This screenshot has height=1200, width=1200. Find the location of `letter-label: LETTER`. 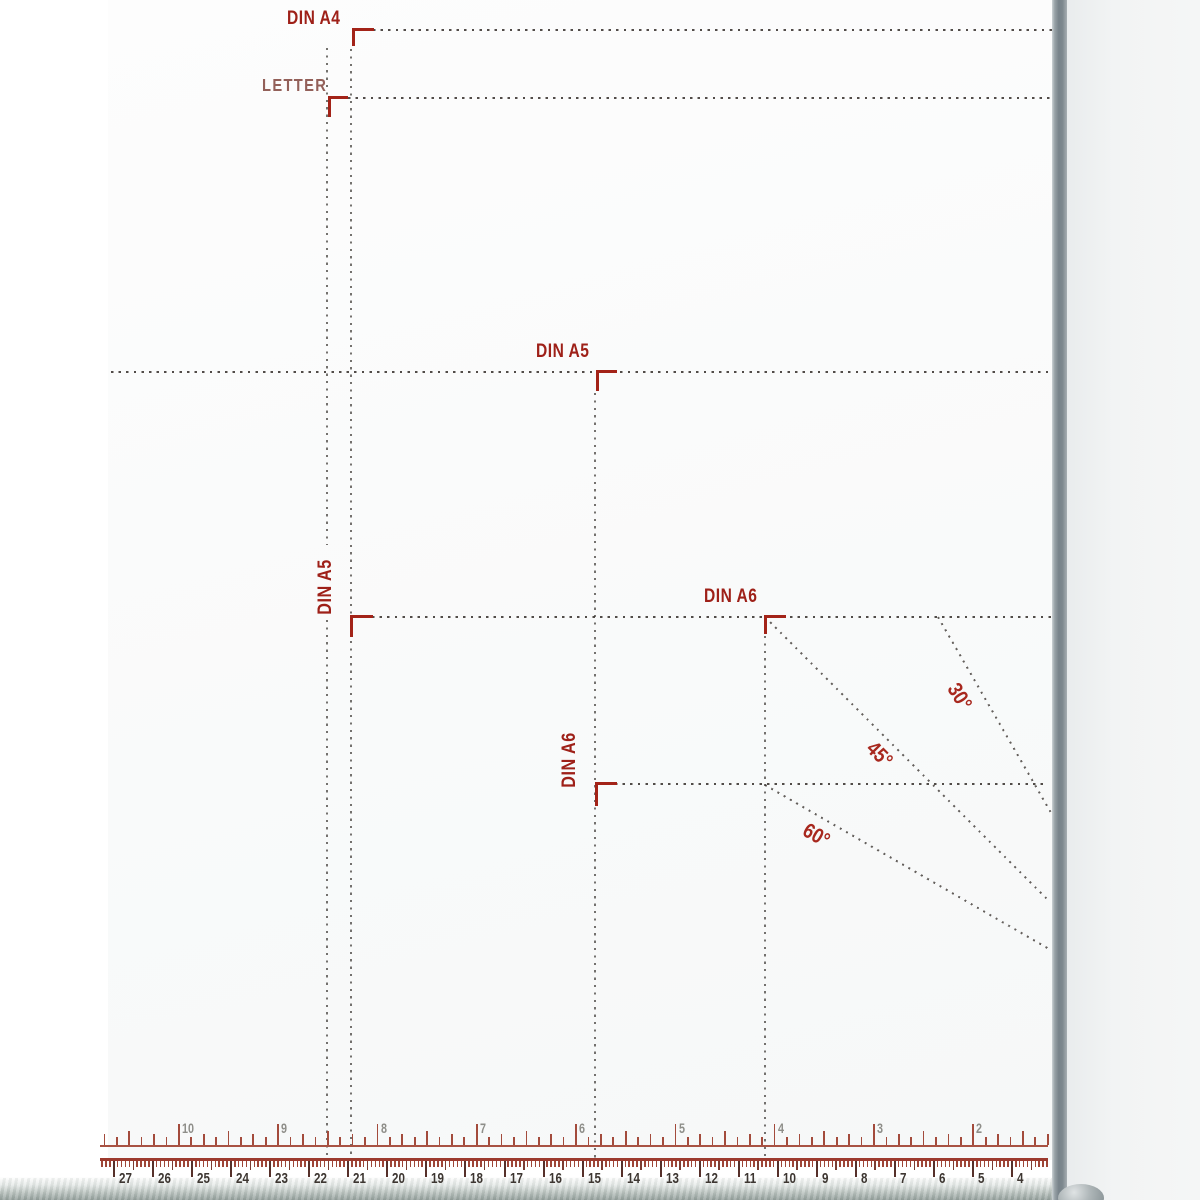

letter-label: LETTER is located at coordinates (295, 85).